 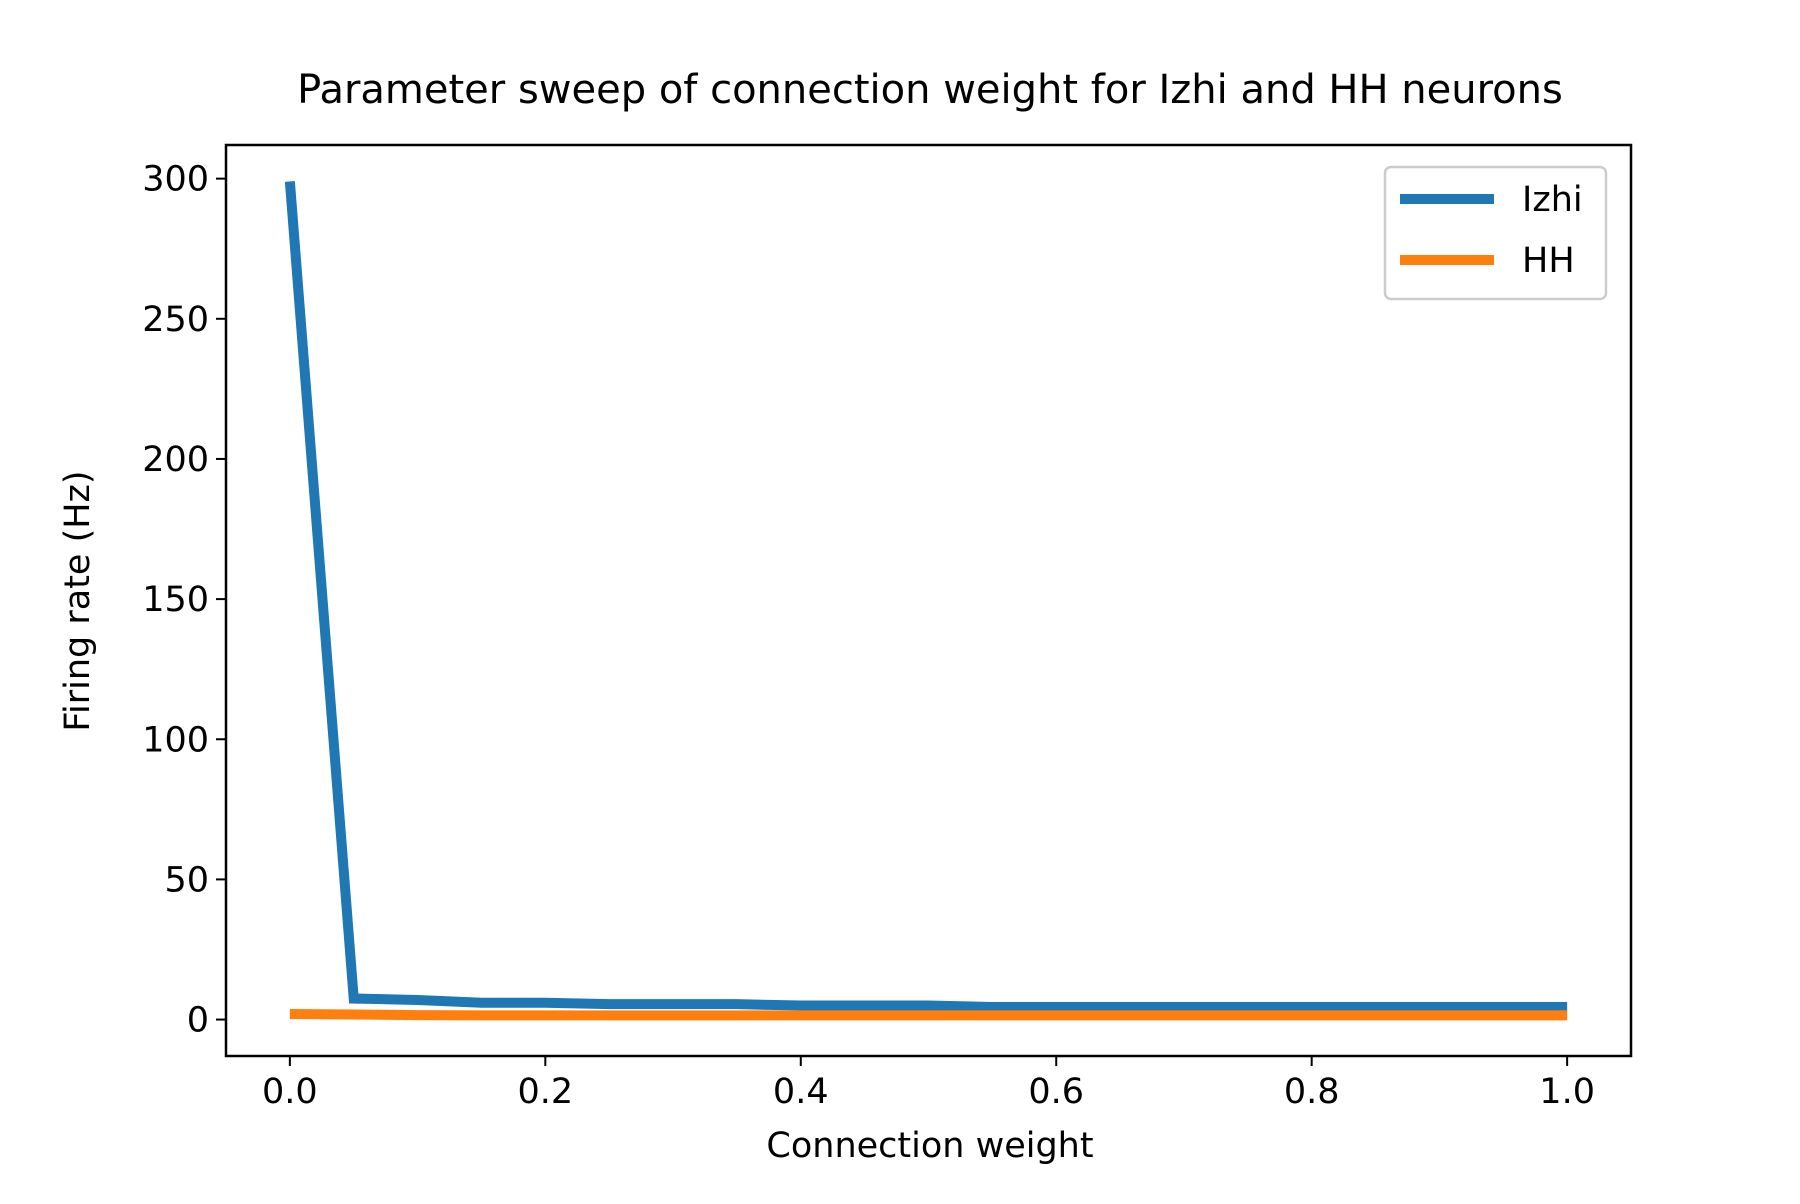 I want to click on x-tick-label: 1.0, so click(x=1567, y=1092).